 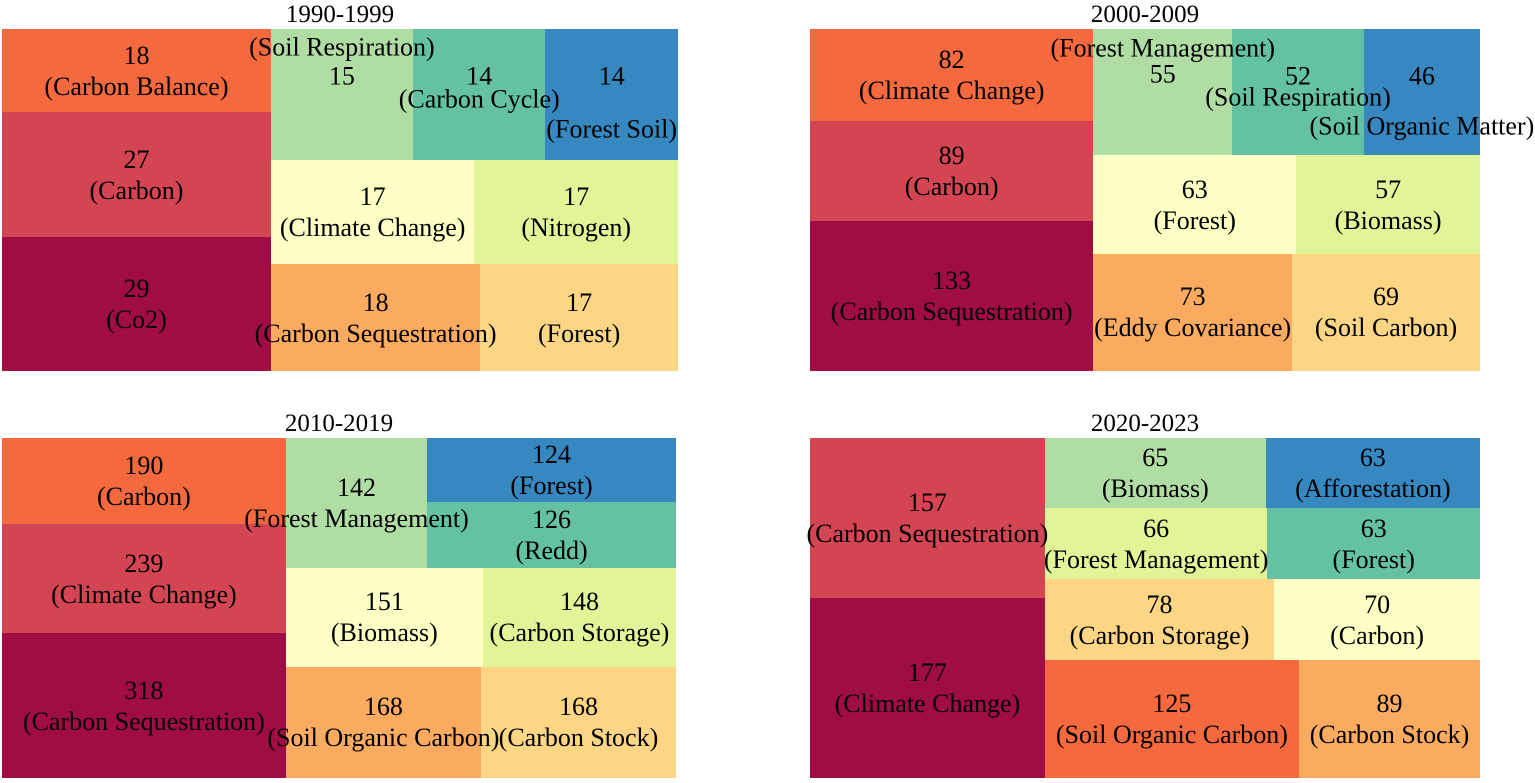 I want to click on cell-value: 52, so click(x=1298, y=76).